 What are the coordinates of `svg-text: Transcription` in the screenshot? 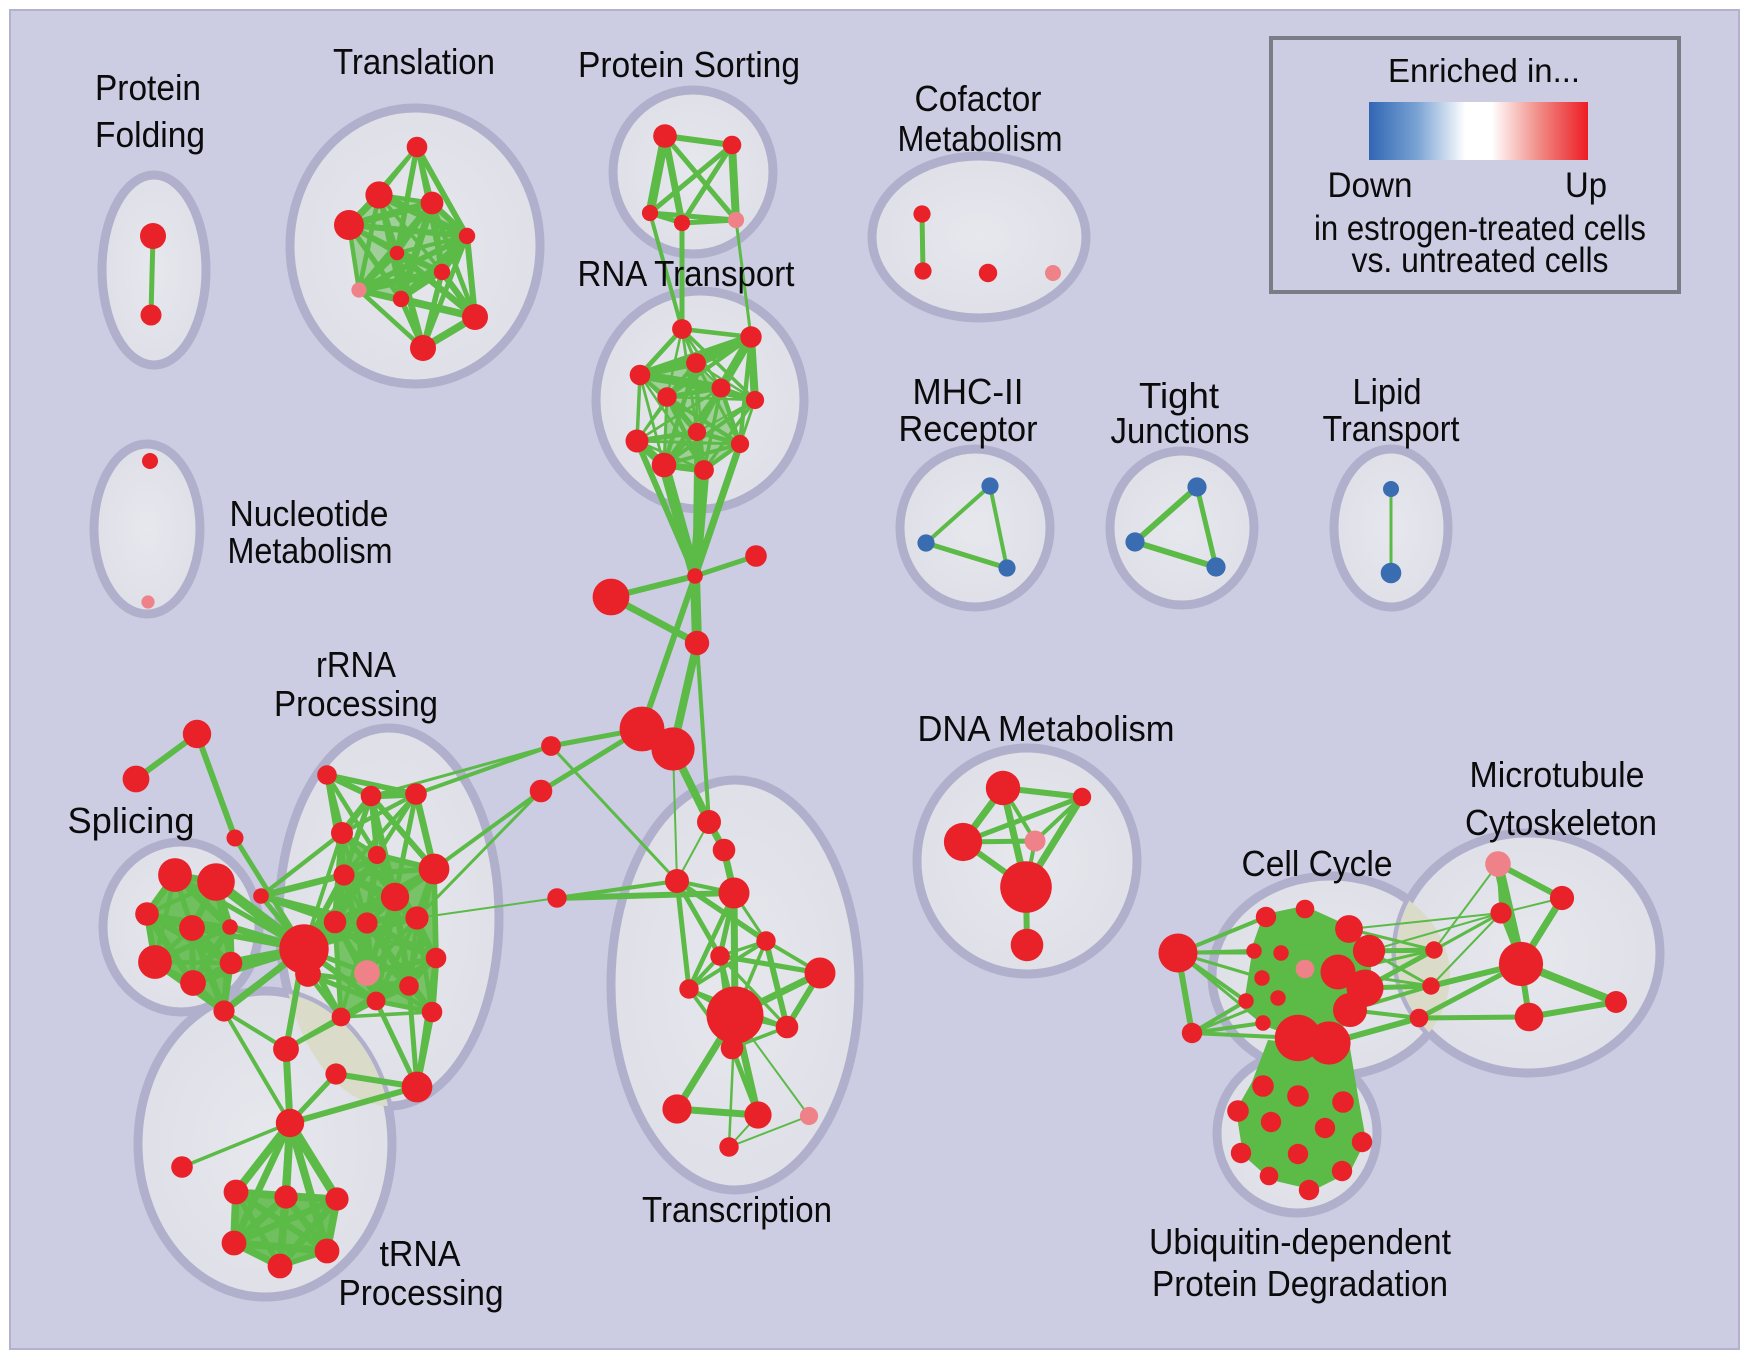 It's located at (737, 1209).